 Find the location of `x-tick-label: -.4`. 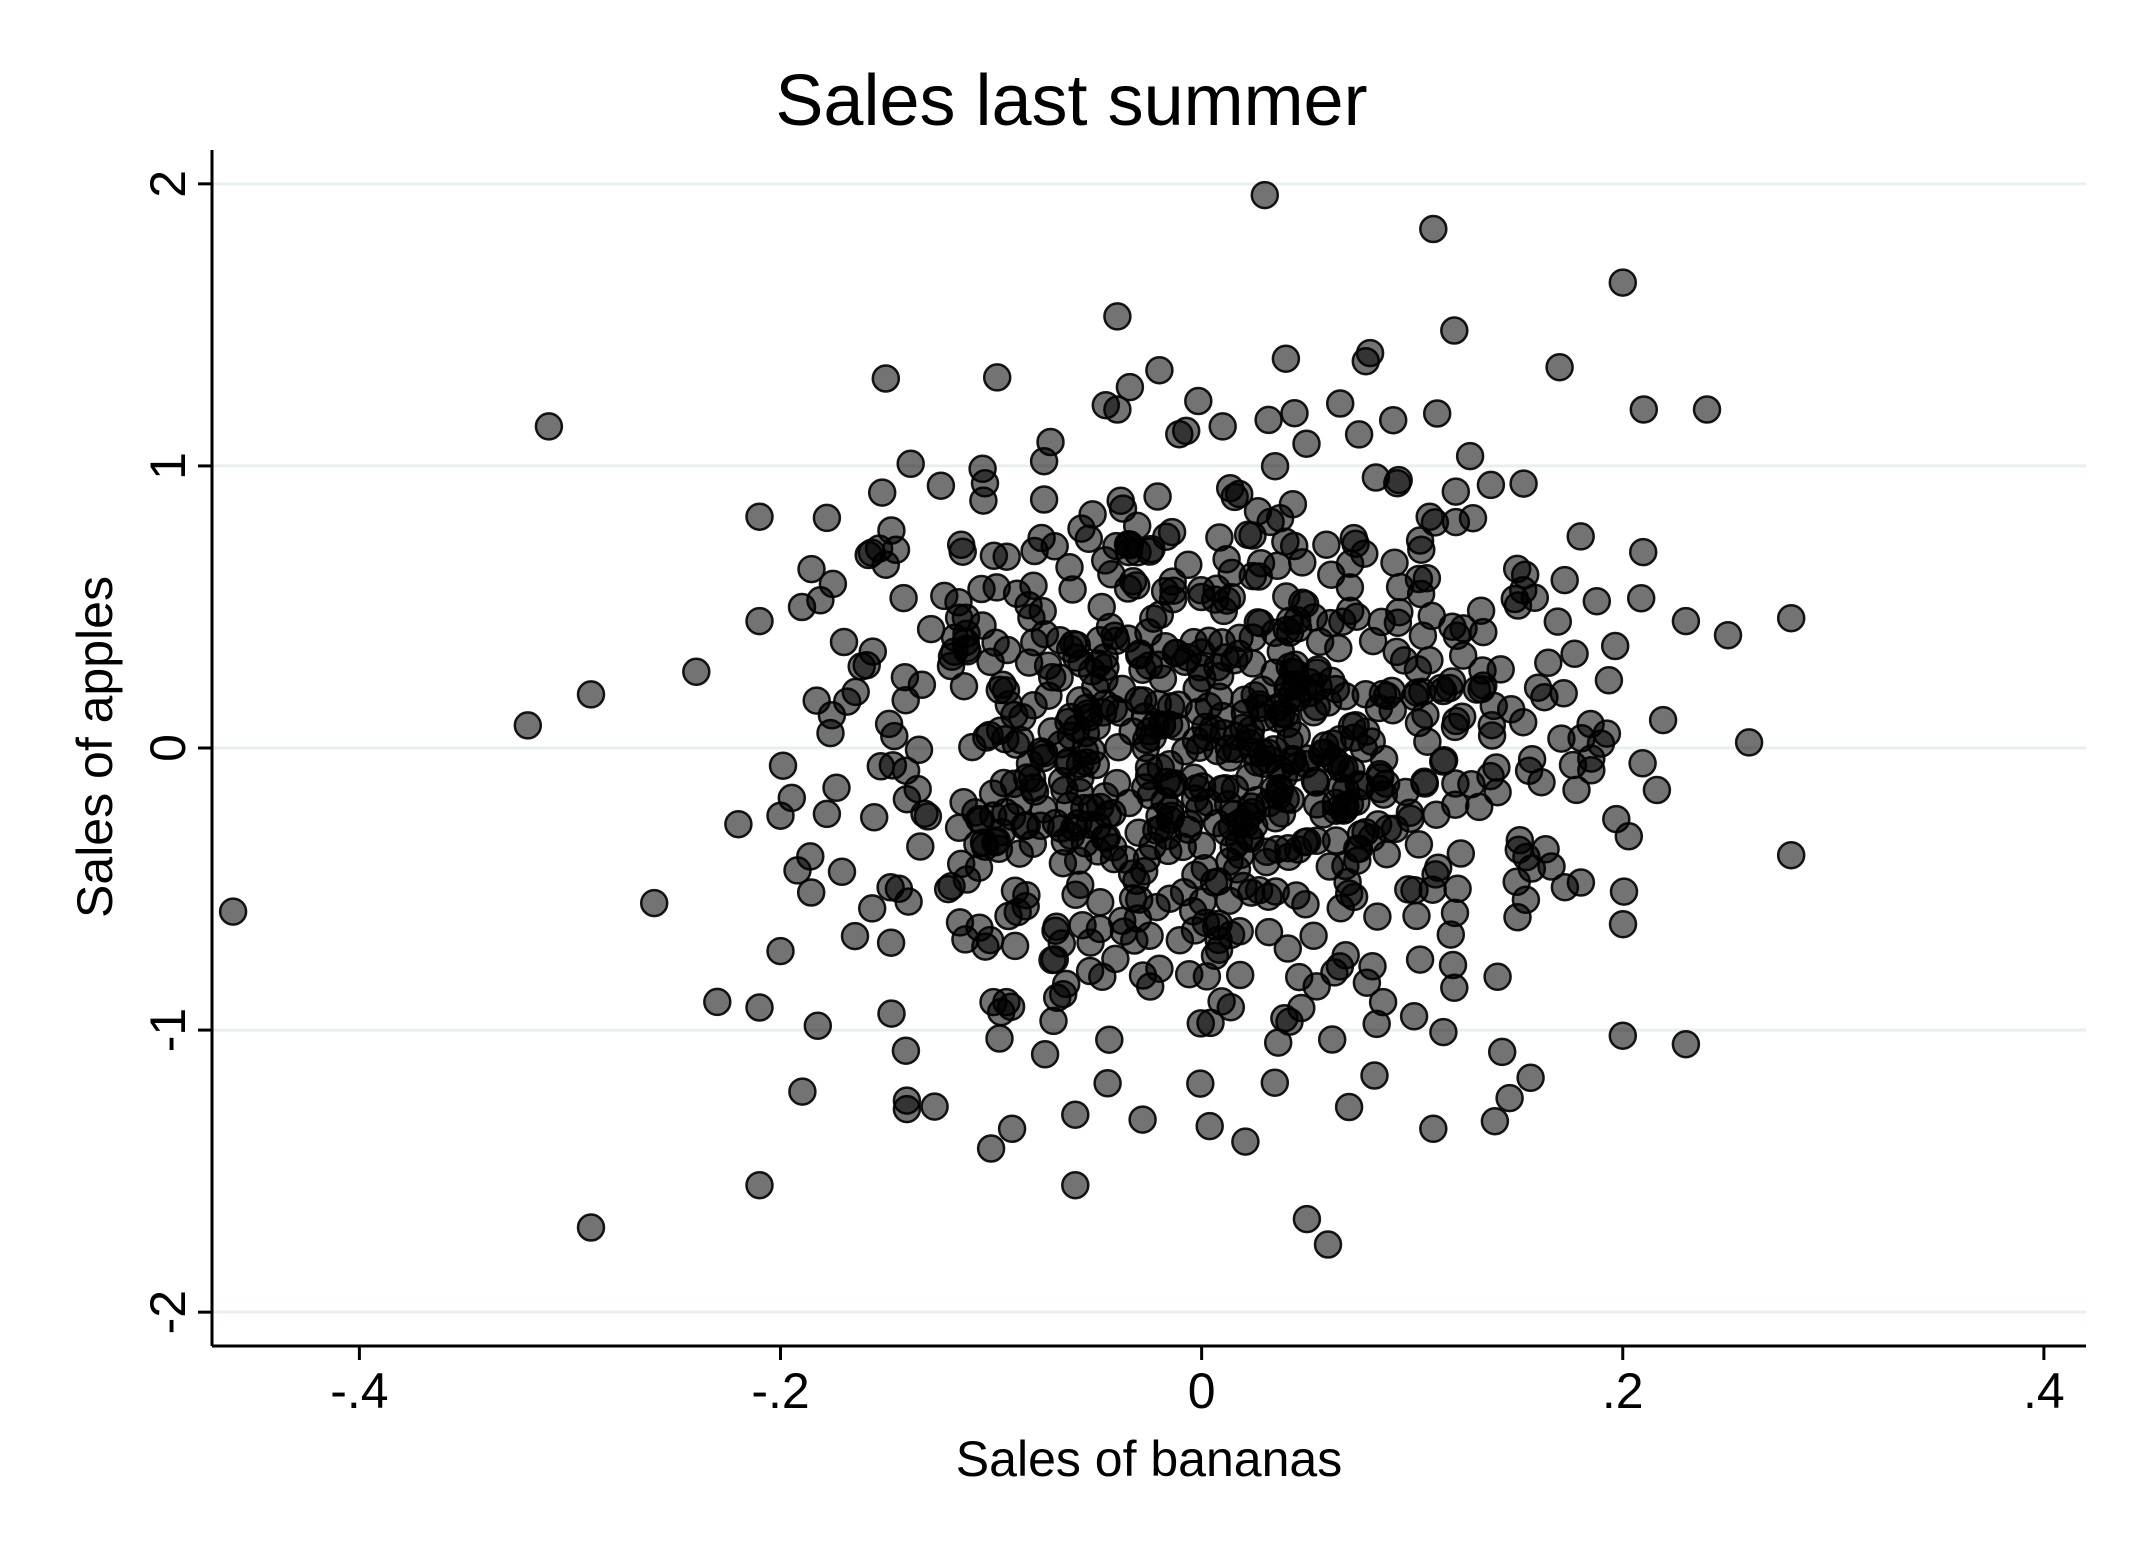

x-tick-label: -.4 is located at coordinates (359, 1391).